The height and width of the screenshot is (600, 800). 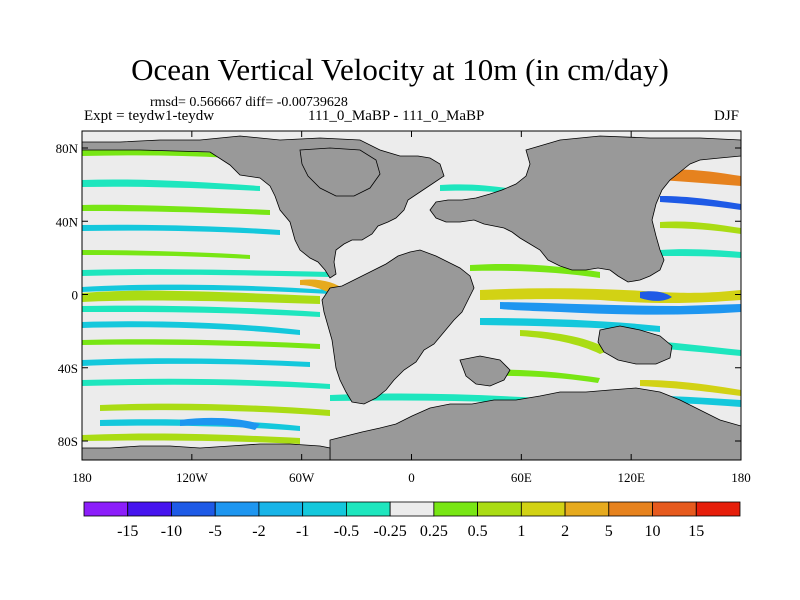 What do you see at coordinates (609, 531) in the screenshot?
I see `colorbar-label: 5` at bounding box center [609, 531].